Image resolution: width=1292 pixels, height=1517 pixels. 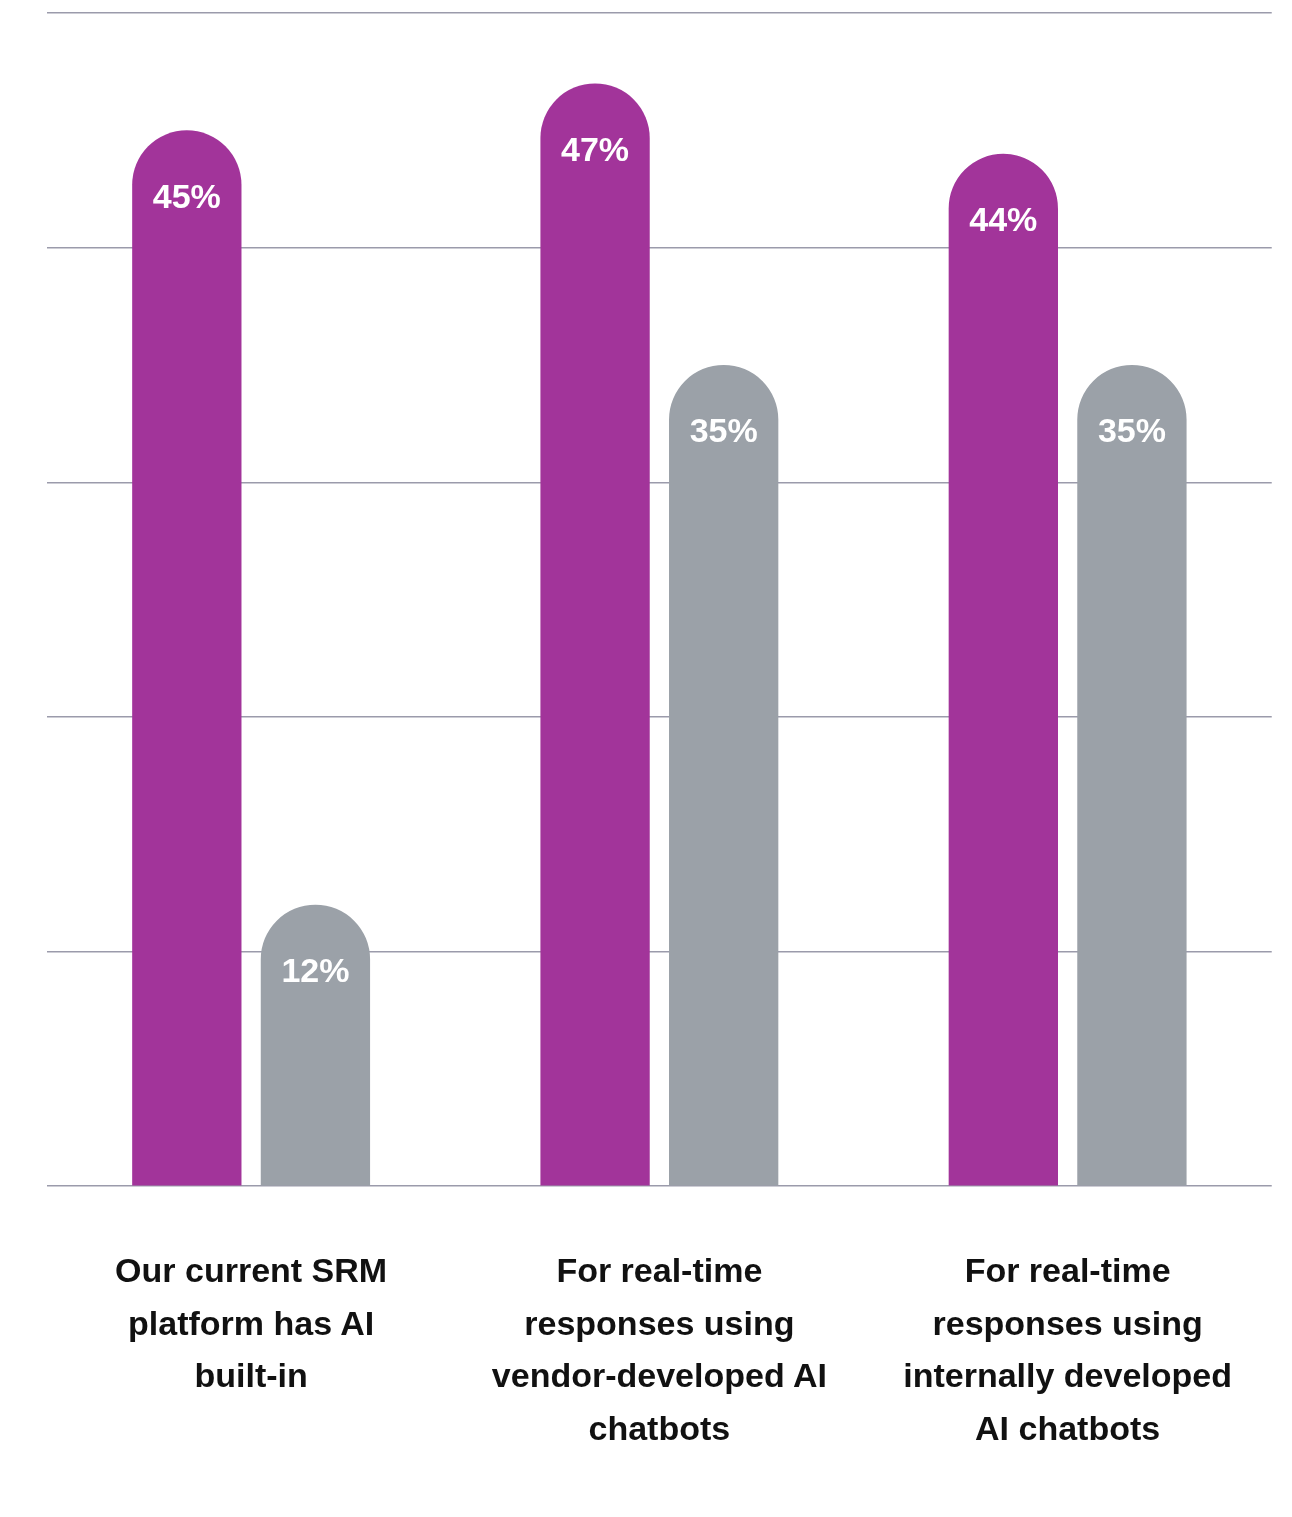 What do you see at coordinates (595, 148) in the screenshot?
I see `data-label: 47%` at bounding box center [595, 148].